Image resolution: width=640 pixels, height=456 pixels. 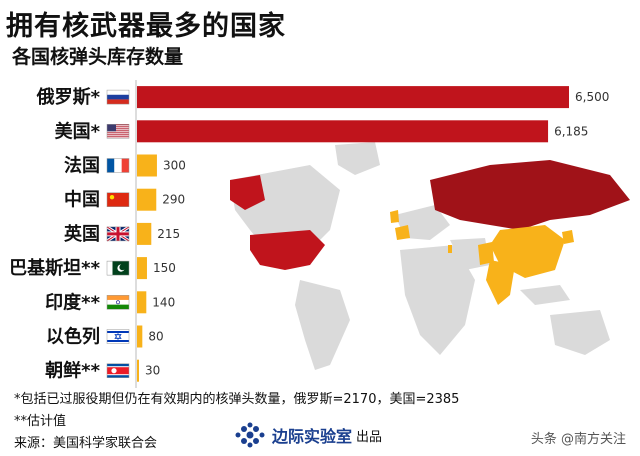 I want to click on flag-china-icon, so click(x=118, y=199).